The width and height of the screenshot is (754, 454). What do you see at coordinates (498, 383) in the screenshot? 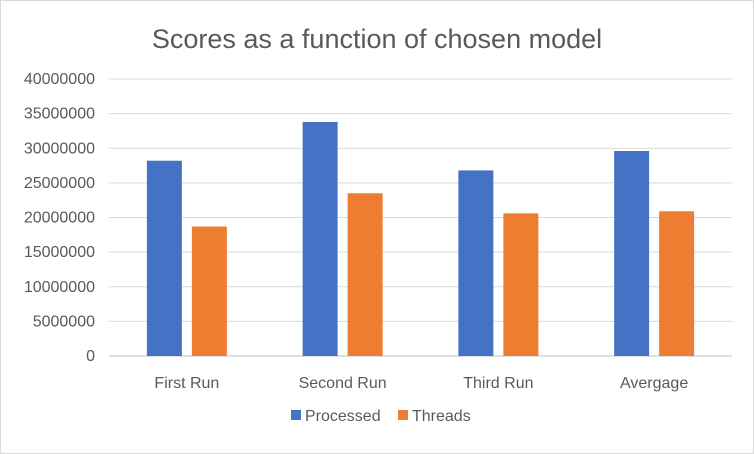
I see `x-category-label: Third Run` at bounding box center [498, 383].